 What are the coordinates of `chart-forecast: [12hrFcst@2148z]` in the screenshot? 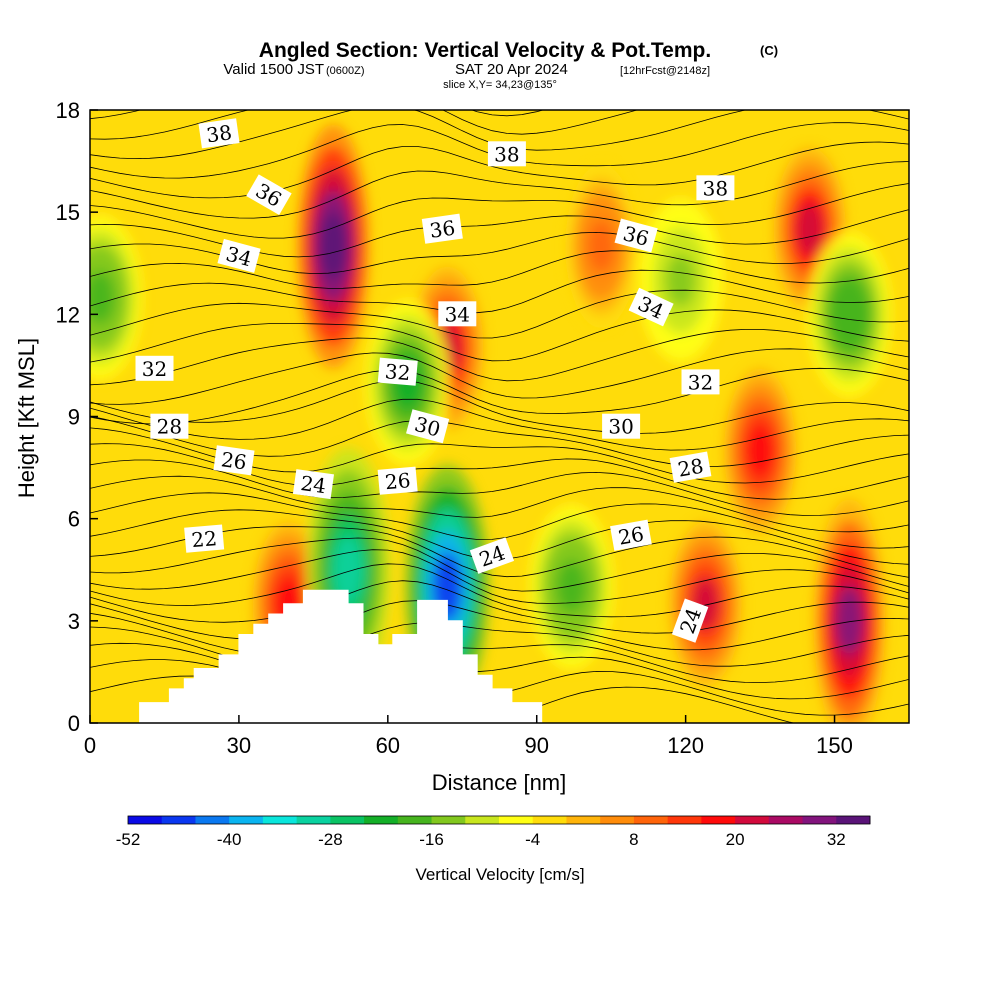 It's located at (665, 71).